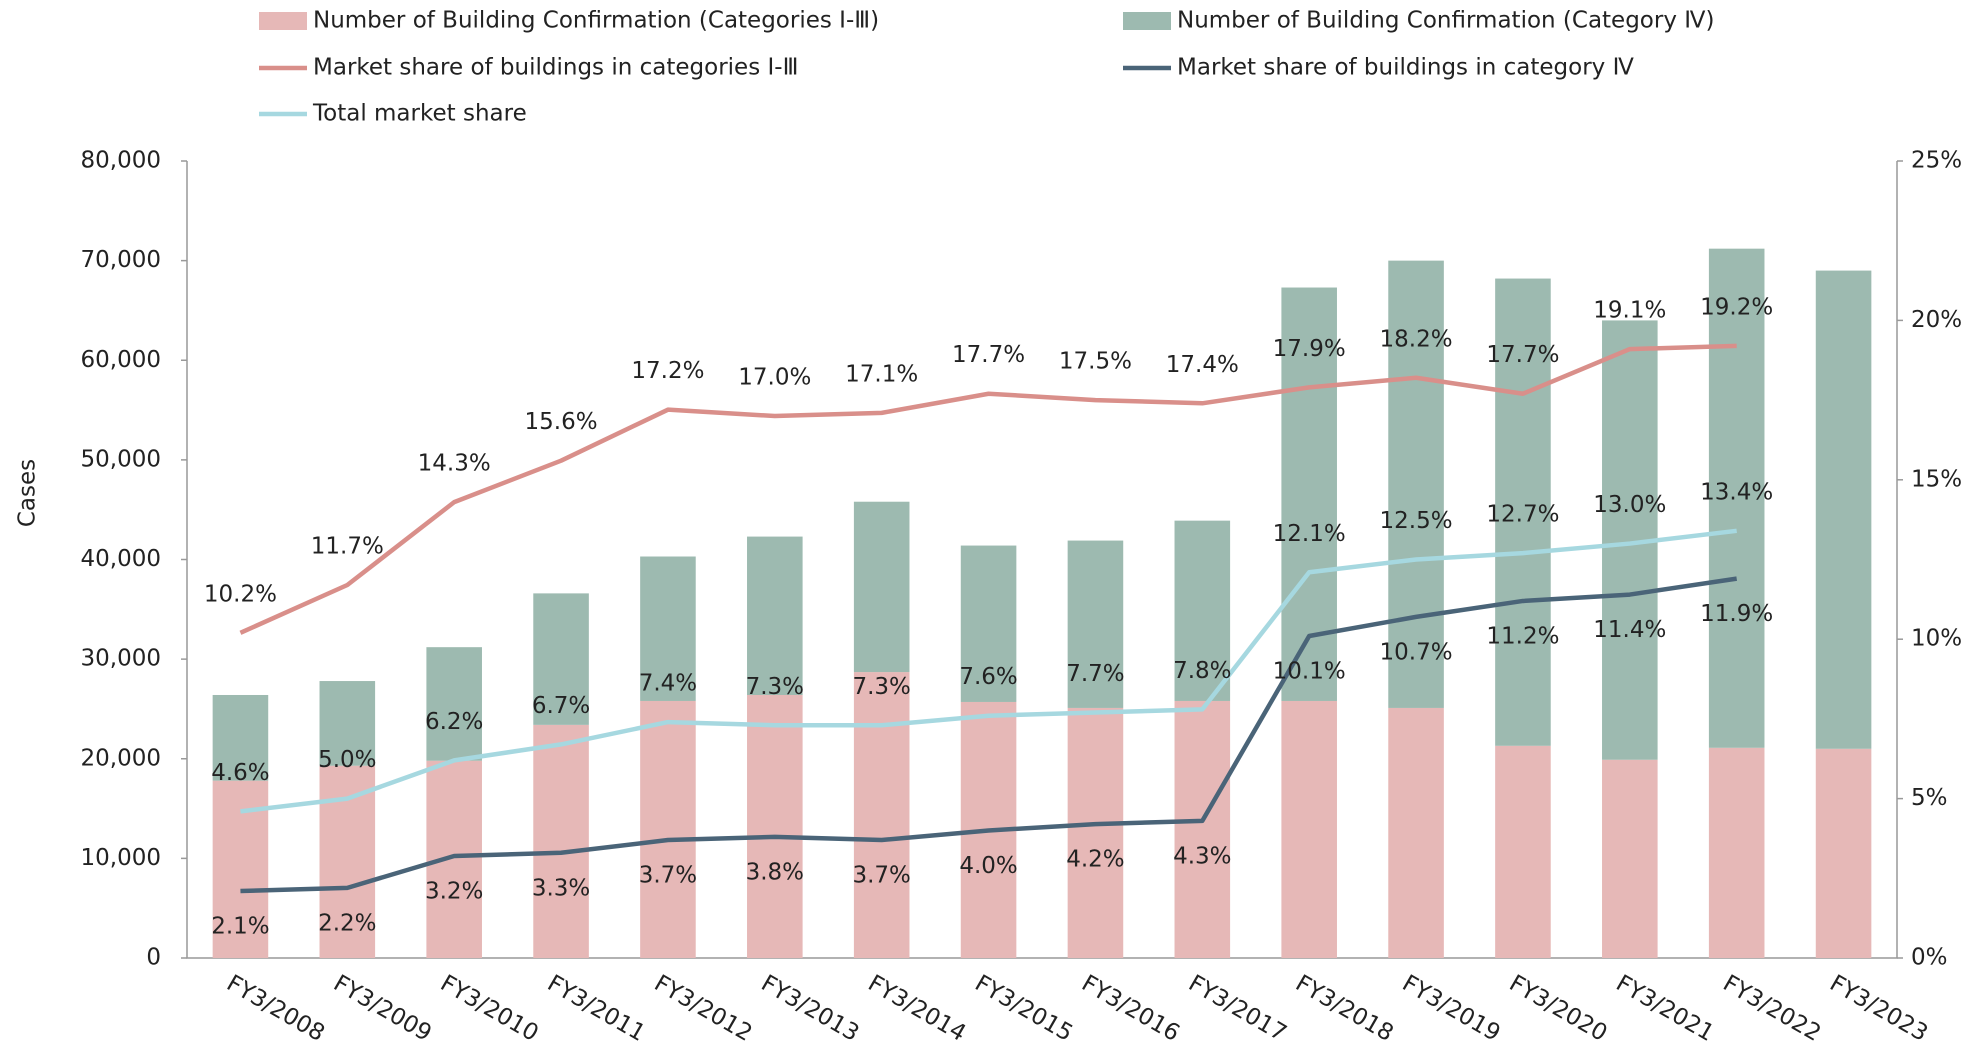 This screenshot has height=1048, width=1973. What do you see at coordinates (240, 594) in the screenshot?
I see `data-label: 10.2%` at bounding box center [240, 594].